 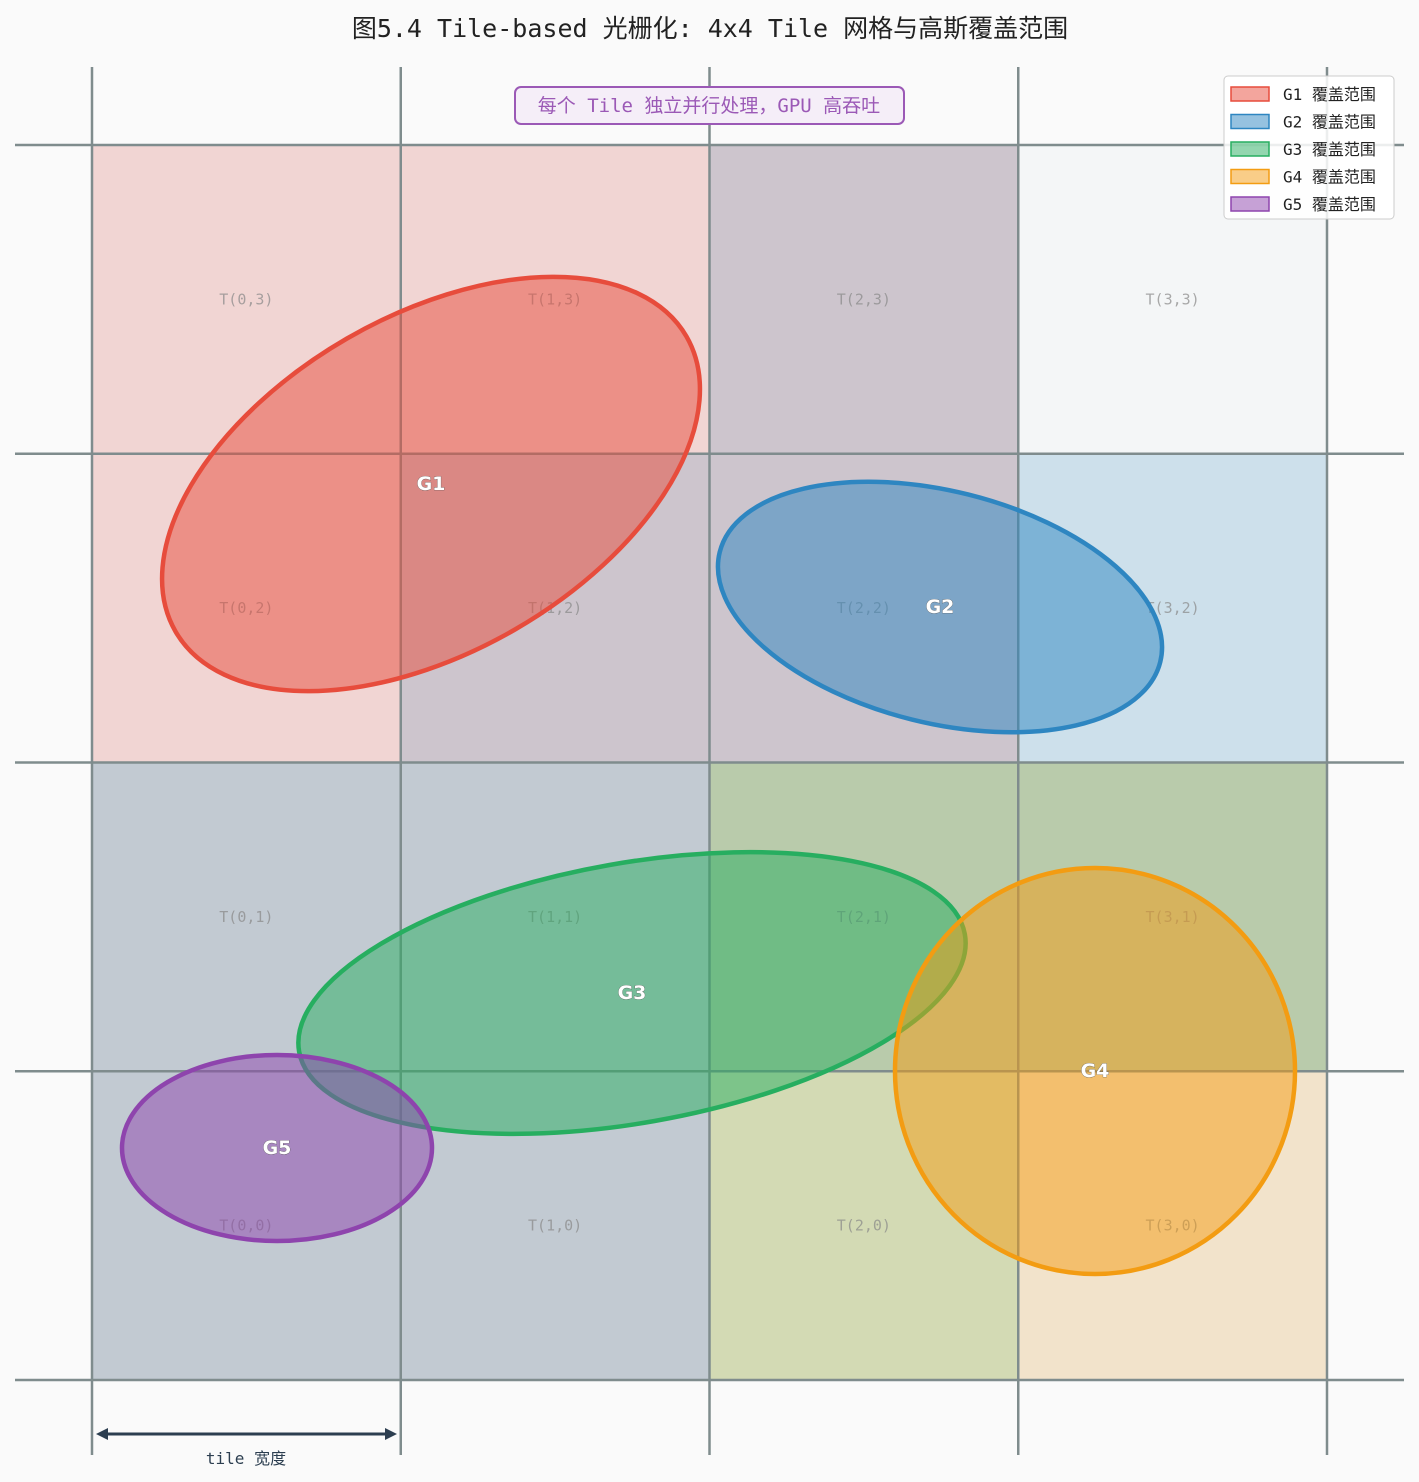 What do you see at coordinates (1250, 149) in the screenshot?
I see `legend-swatch-g3` at bounding box center [1250, 149].